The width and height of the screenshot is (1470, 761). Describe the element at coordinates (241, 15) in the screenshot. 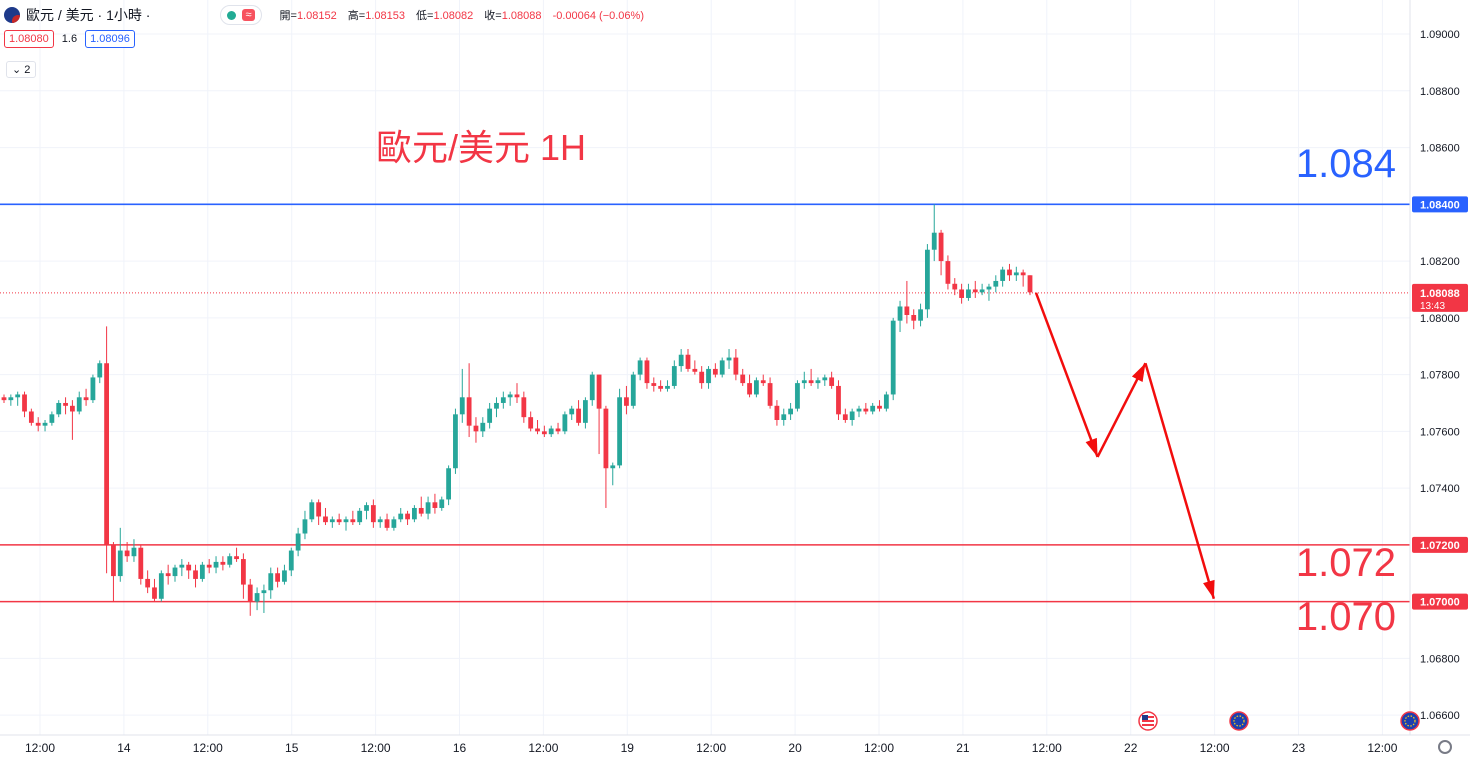

I see `market-status-pill: ≈` at that location.